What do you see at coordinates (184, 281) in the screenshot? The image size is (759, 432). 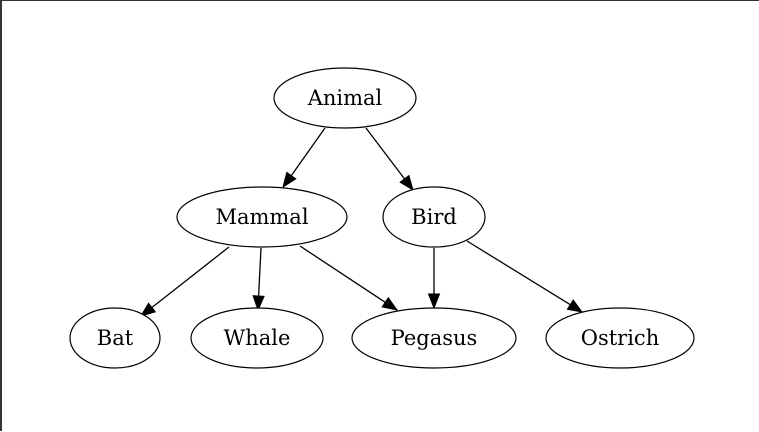 I see `edge-mammal-bat` at bounding box center [184, 281].